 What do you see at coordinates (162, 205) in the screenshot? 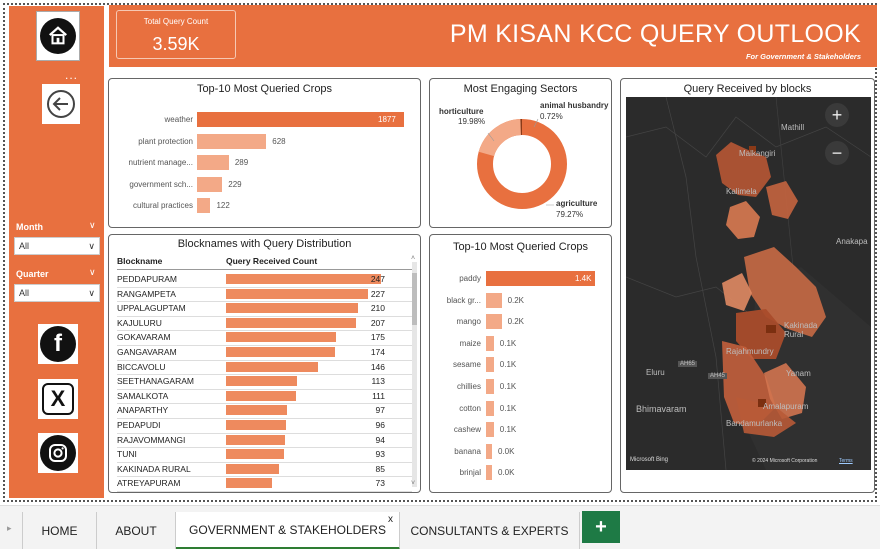
I see `crop-bar-label: cultural practices` at bounding box center [162, 205].